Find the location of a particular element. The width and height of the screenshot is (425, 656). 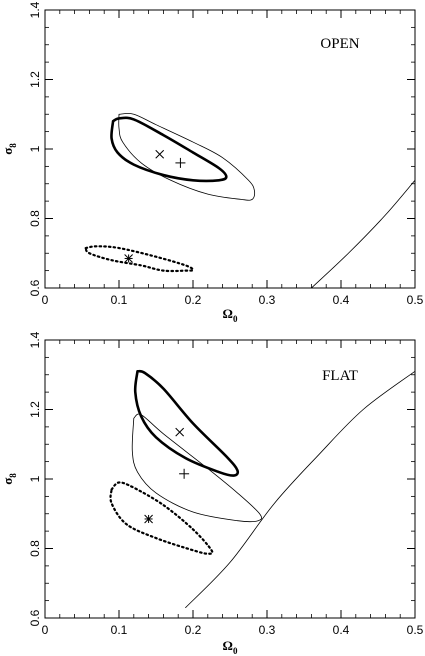

panel-label: OPEN is located at coordinates (339, 44).